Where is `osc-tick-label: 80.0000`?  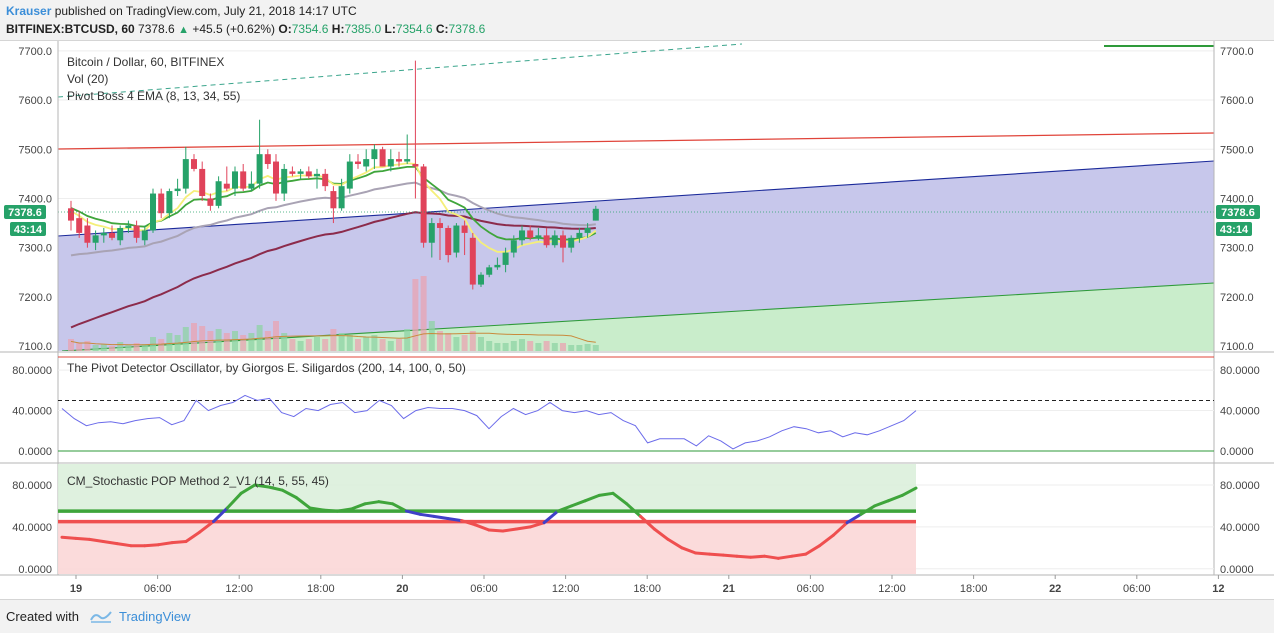 osc-tick-label: 80.0000 is located at coordinates (1240, 371).